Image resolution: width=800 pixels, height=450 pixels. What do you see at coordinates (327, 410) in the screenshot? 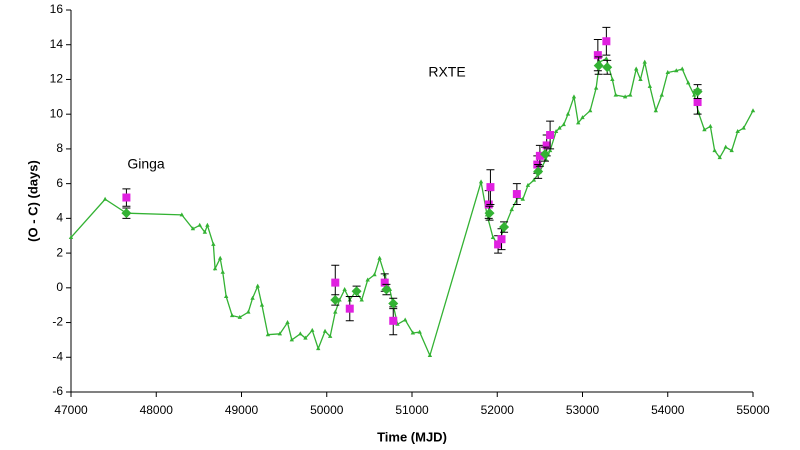
I see `x-tick-label: 50000` at bounding box center [327, 410].